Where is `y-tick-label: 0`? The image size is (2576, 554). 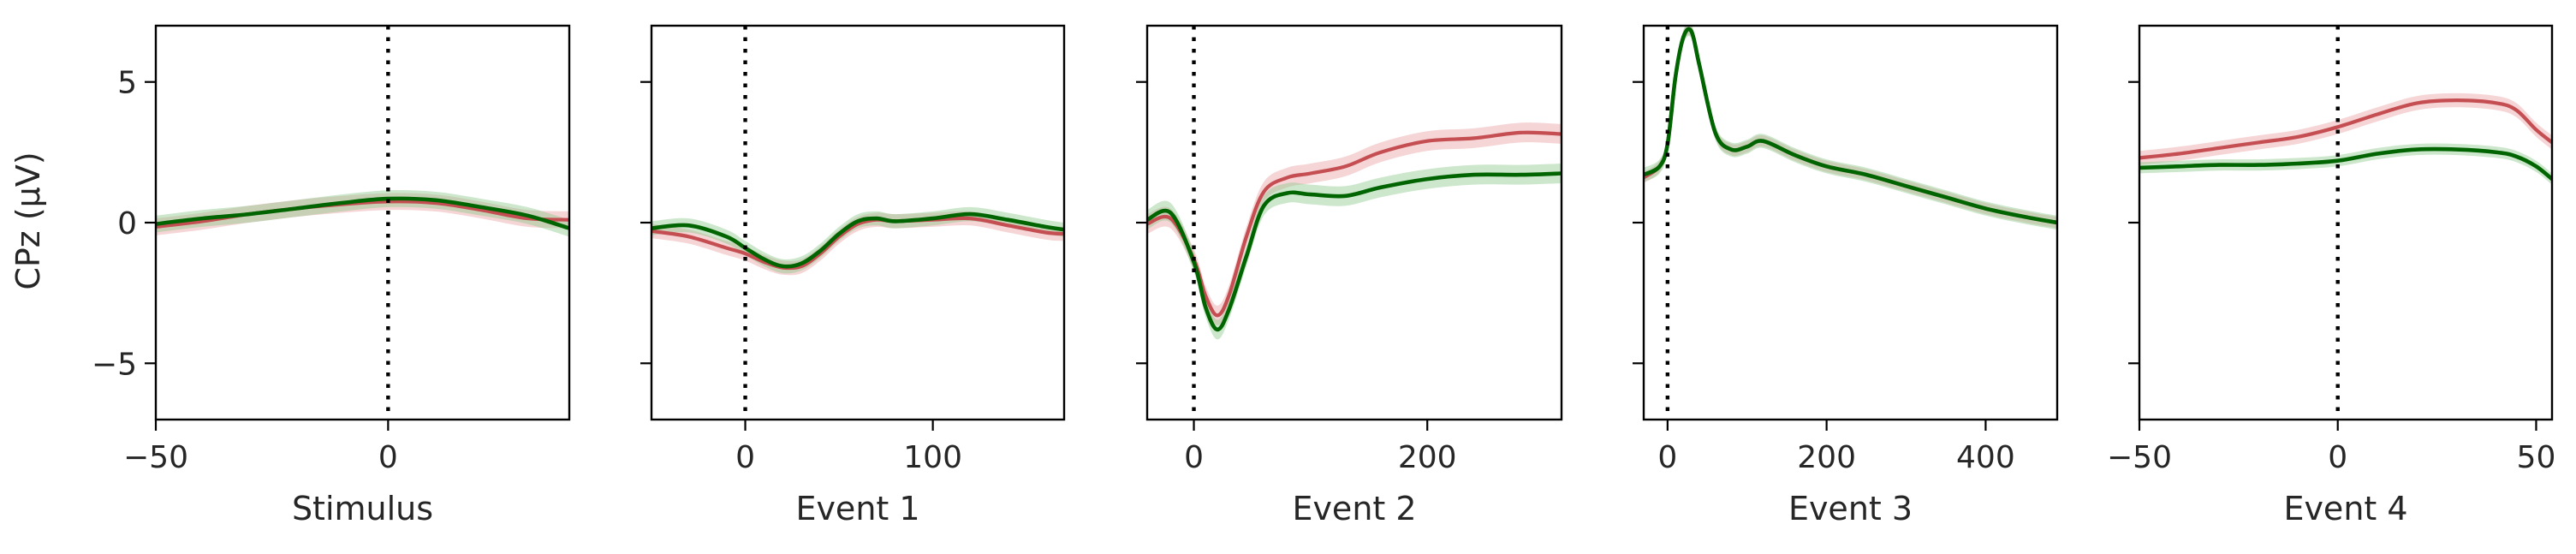 y-tick-label: 0 is located at coordinates (127, 223).